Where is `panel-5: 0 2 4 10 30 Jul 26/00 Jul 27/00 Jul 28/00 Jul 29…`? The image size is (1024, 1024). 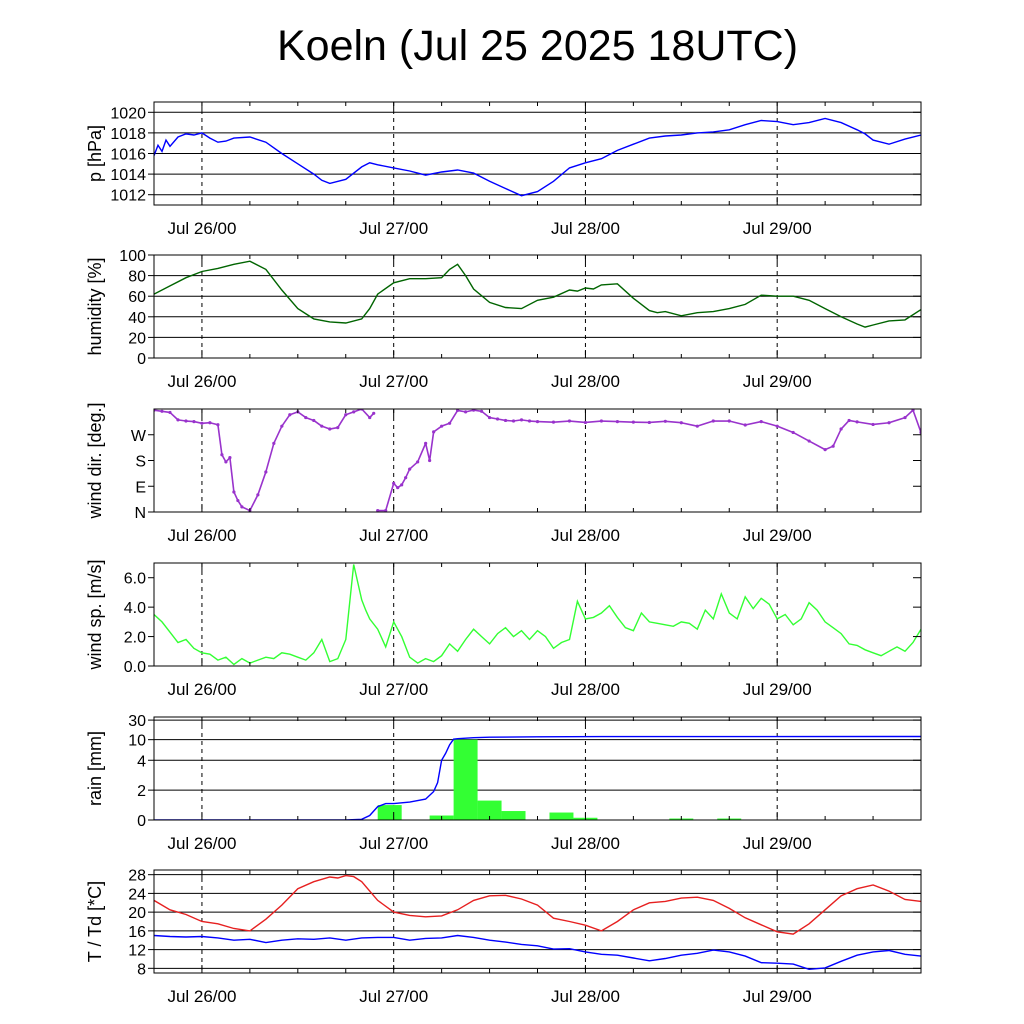 panel-5: 0 2 4 10 30 Jul 26/00 Jul 27/00 Jul 28/00 Jul 29… is located at coordinates (503, 783).